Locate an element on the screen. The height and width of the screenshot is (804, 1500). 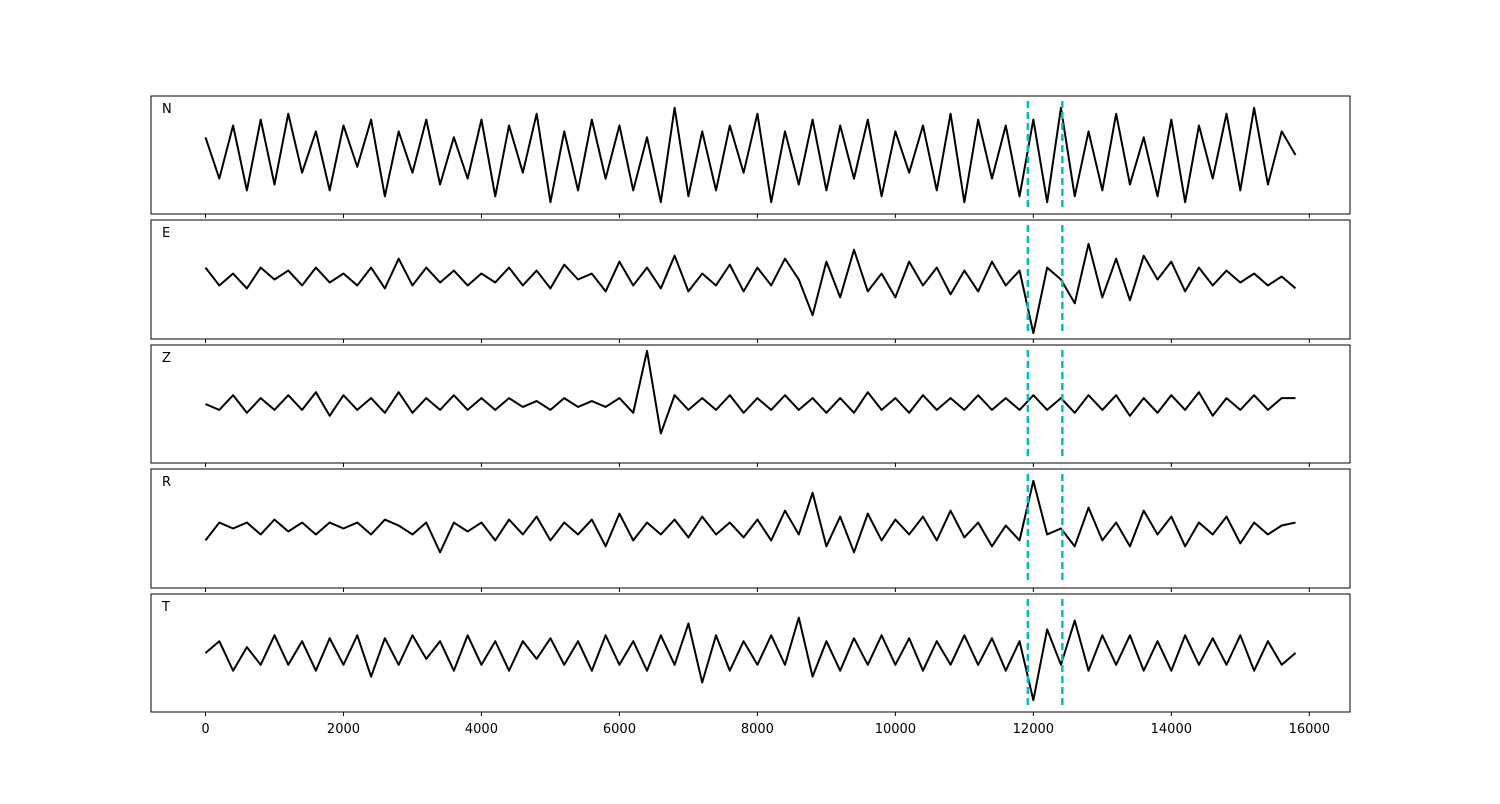
x-tick-label: 8000 is located at coordinates (757, 729).